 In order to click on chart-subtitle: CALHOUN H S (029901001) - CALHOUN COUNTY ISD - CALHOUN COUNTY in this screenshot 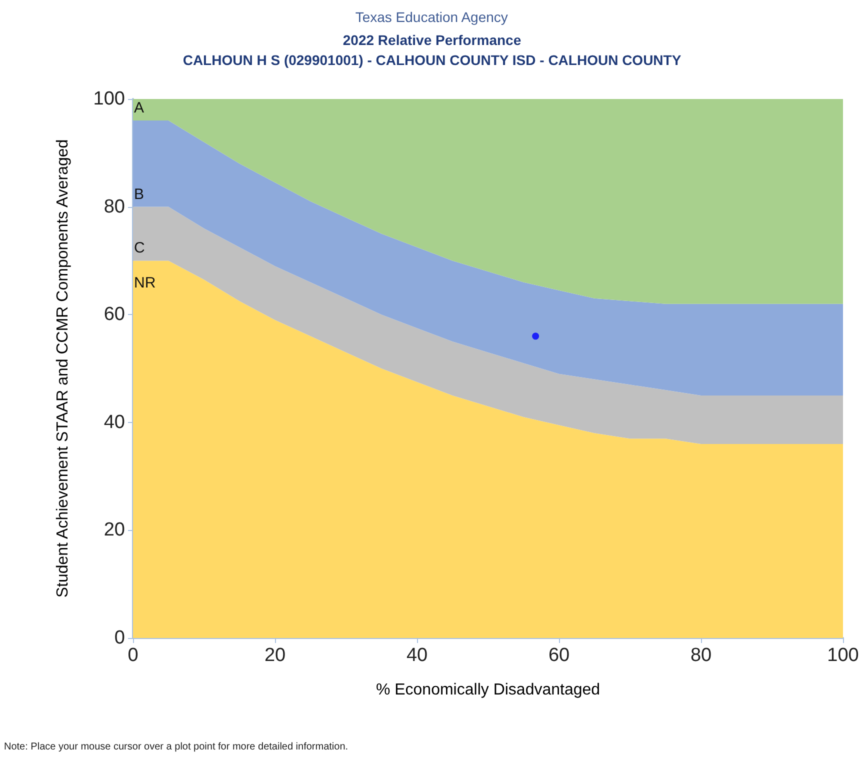, I will do `click(432, 60)`.